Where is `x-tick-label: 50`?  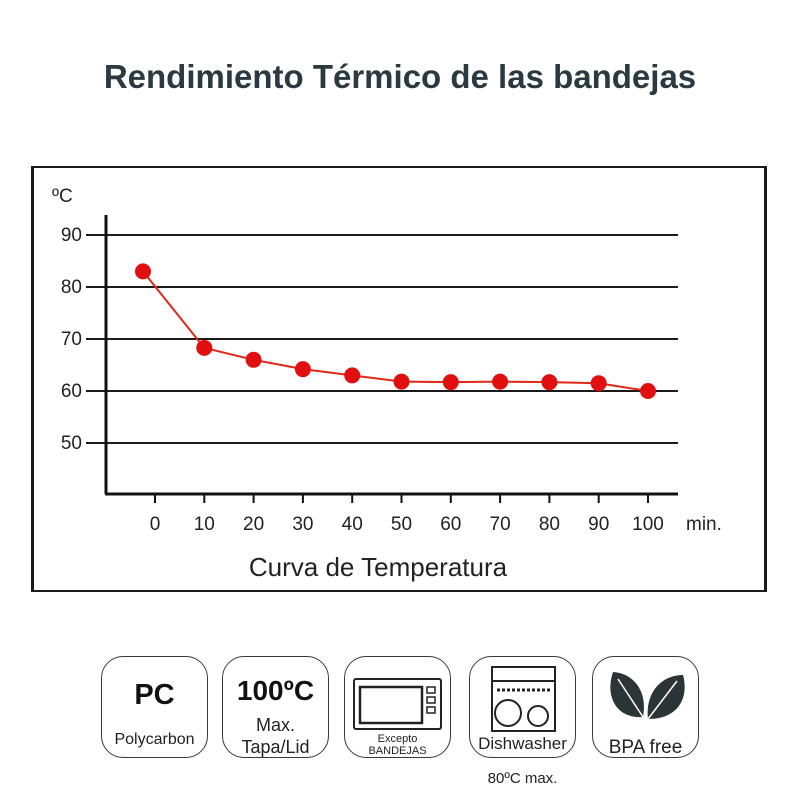
x-tick-label: 50 is located at coordinates (401, 524).